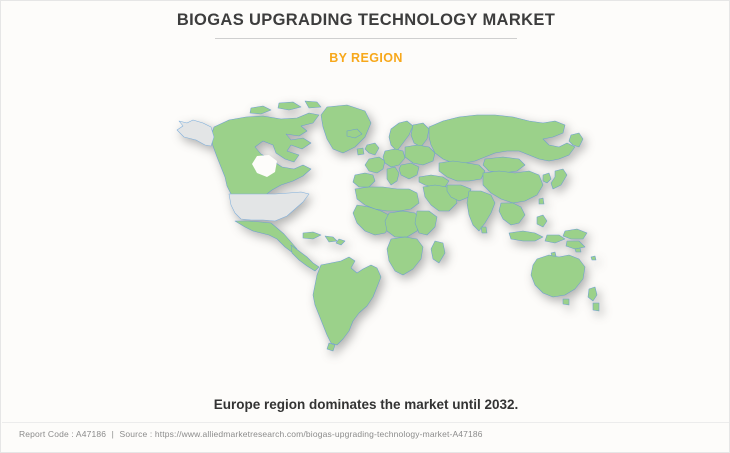  Describe the element at coordinates (403, 224) in the screenshot. I see `region-central-africa` at that location.